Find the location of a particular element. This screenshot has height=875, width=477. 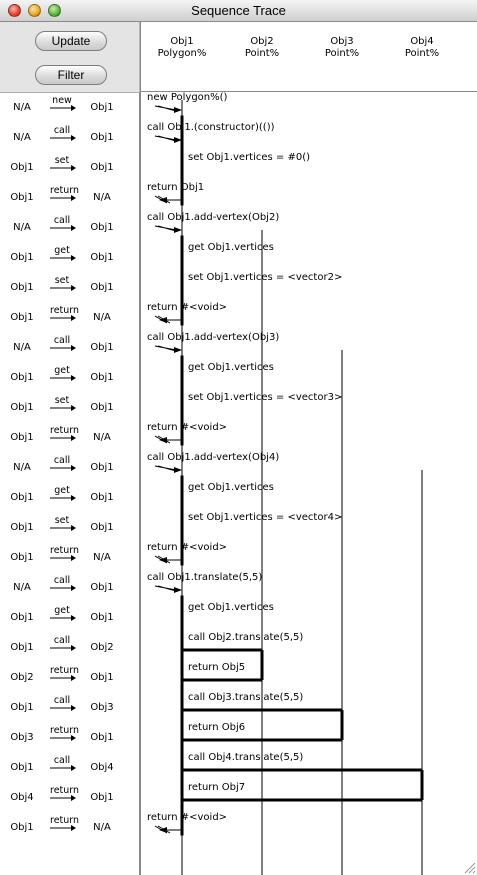

message-label: call Obj1.translate(5,5) is located at coordinates (204, 577).